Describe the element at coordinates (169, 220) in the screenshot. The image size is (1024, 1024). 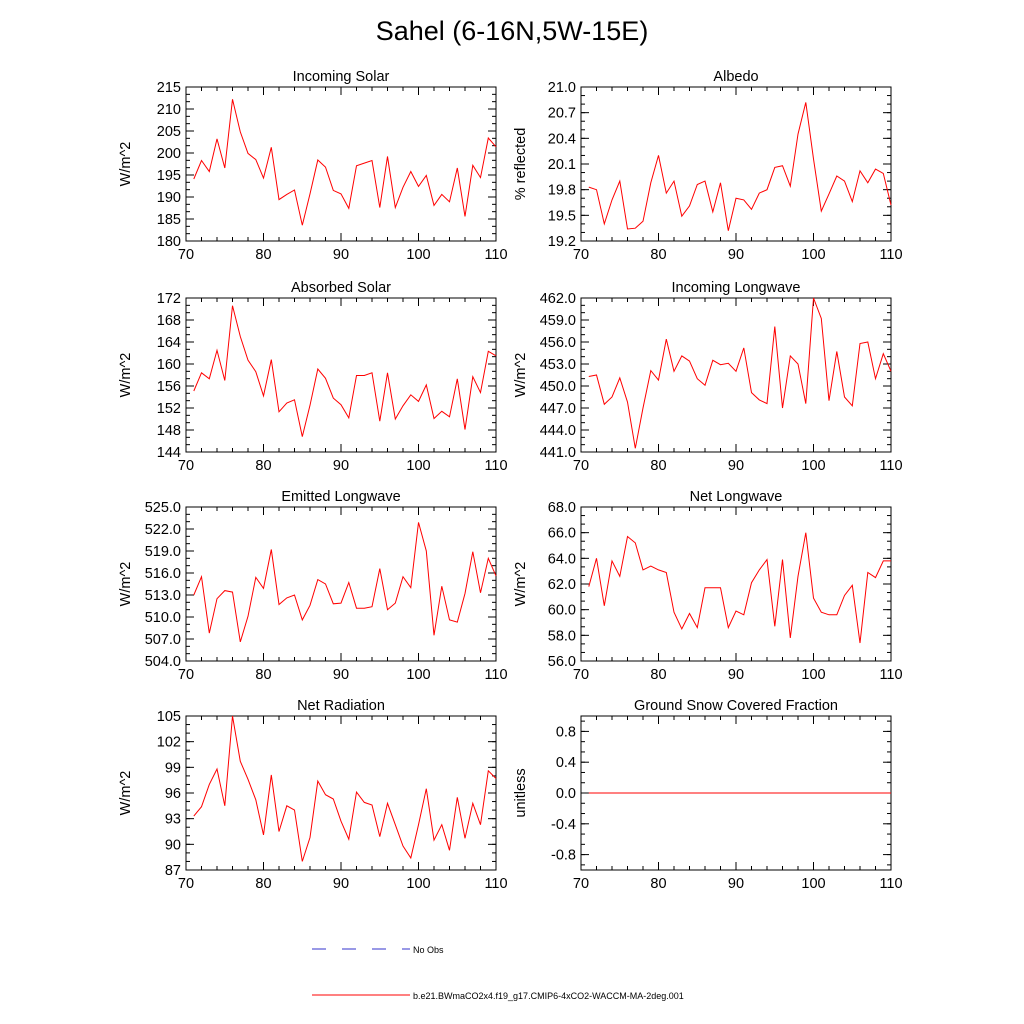
I see `y-tick-label: 185` at that location.